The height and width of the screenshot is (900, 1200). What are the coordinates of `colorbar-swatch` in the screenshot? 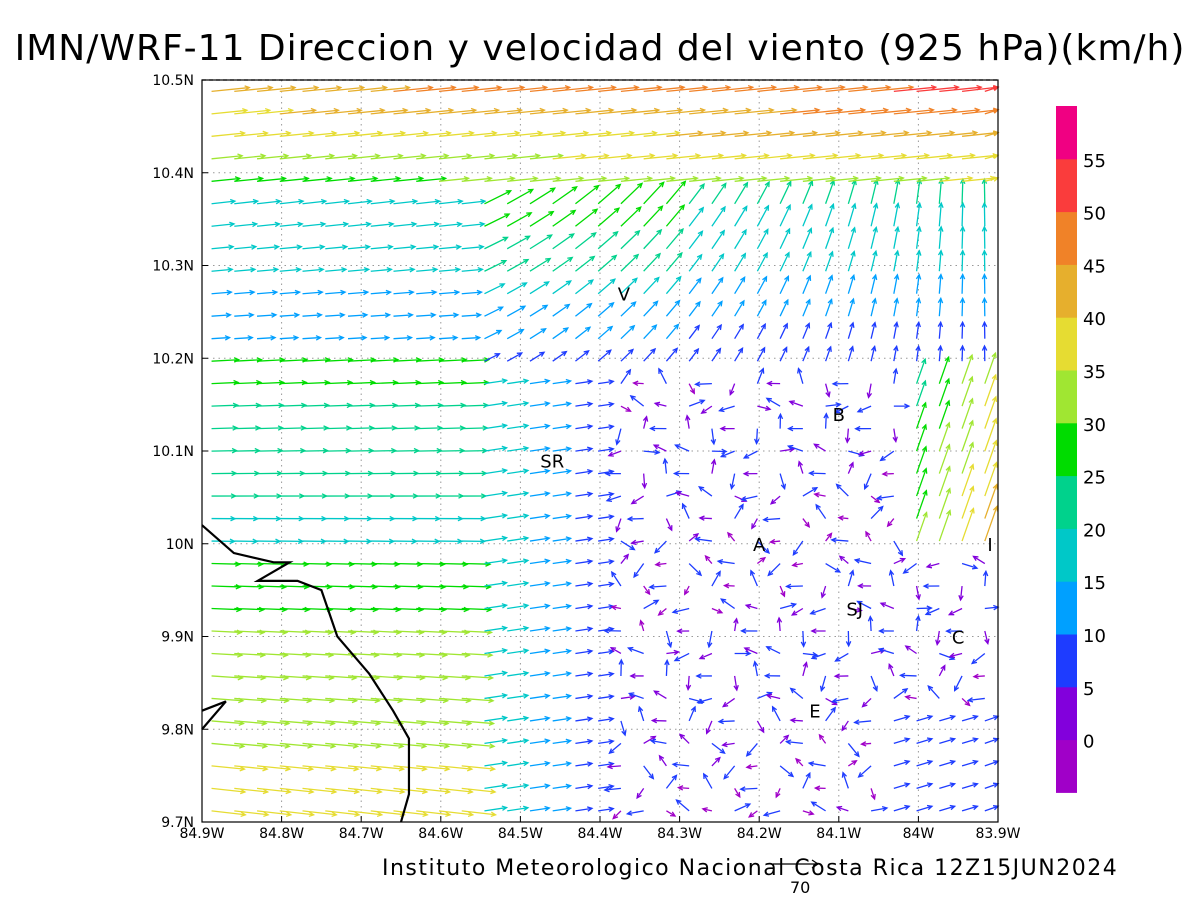 It's located at (1066, 555).